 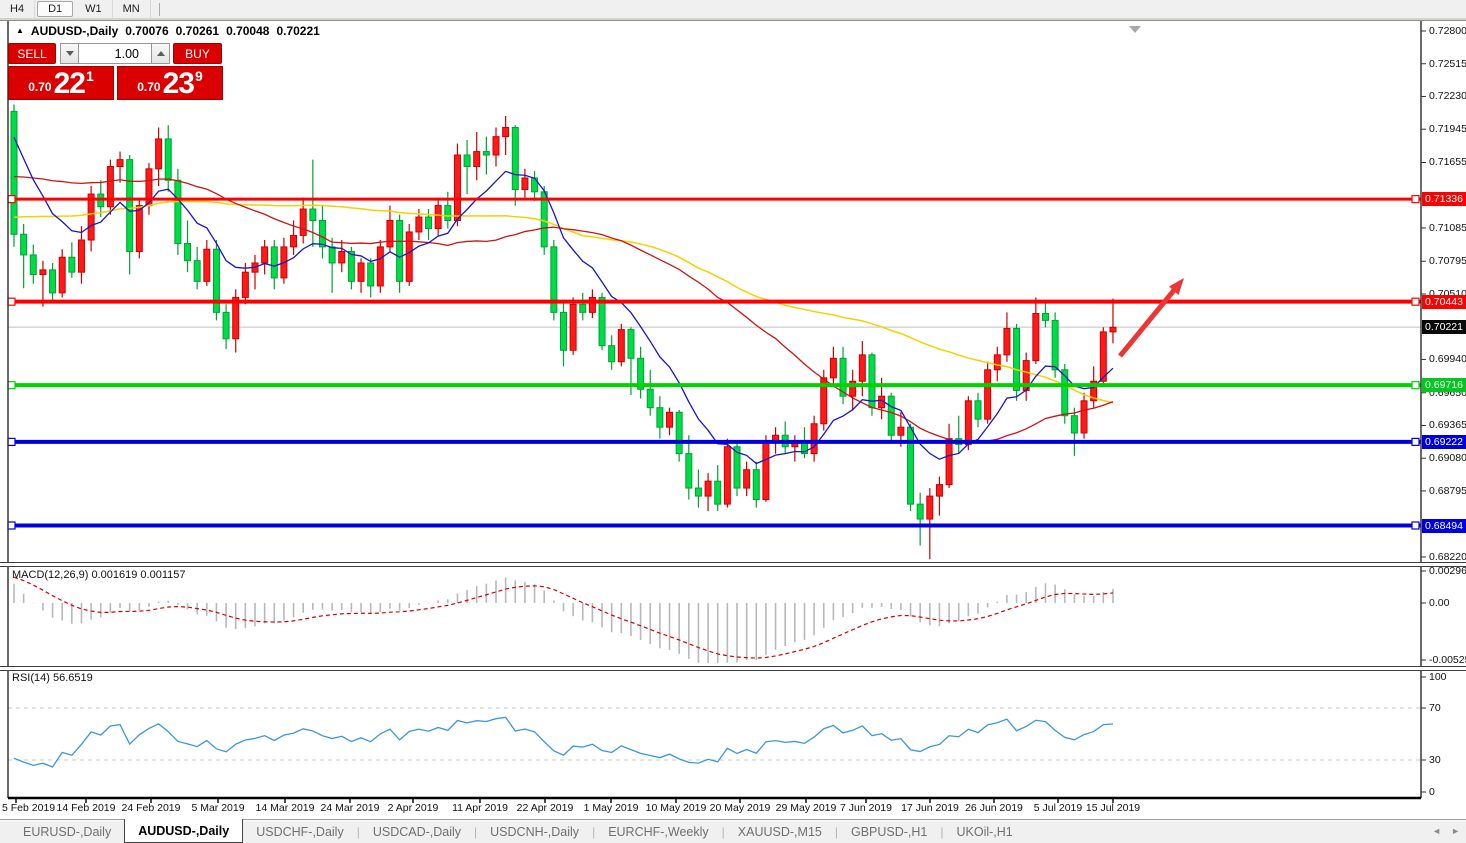 What do you see at coordinates (1432, 792) in the screenshot?
I see `rsi-scale-label: 0` at bounding box center [1432, 792].